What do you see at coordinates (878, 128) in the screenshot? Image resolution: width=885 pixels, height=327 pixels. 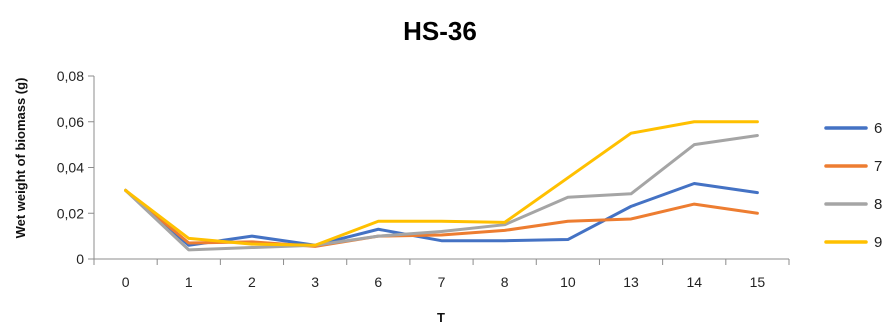 I see `legend-label-6: 6` at bounding box center [878, 128].